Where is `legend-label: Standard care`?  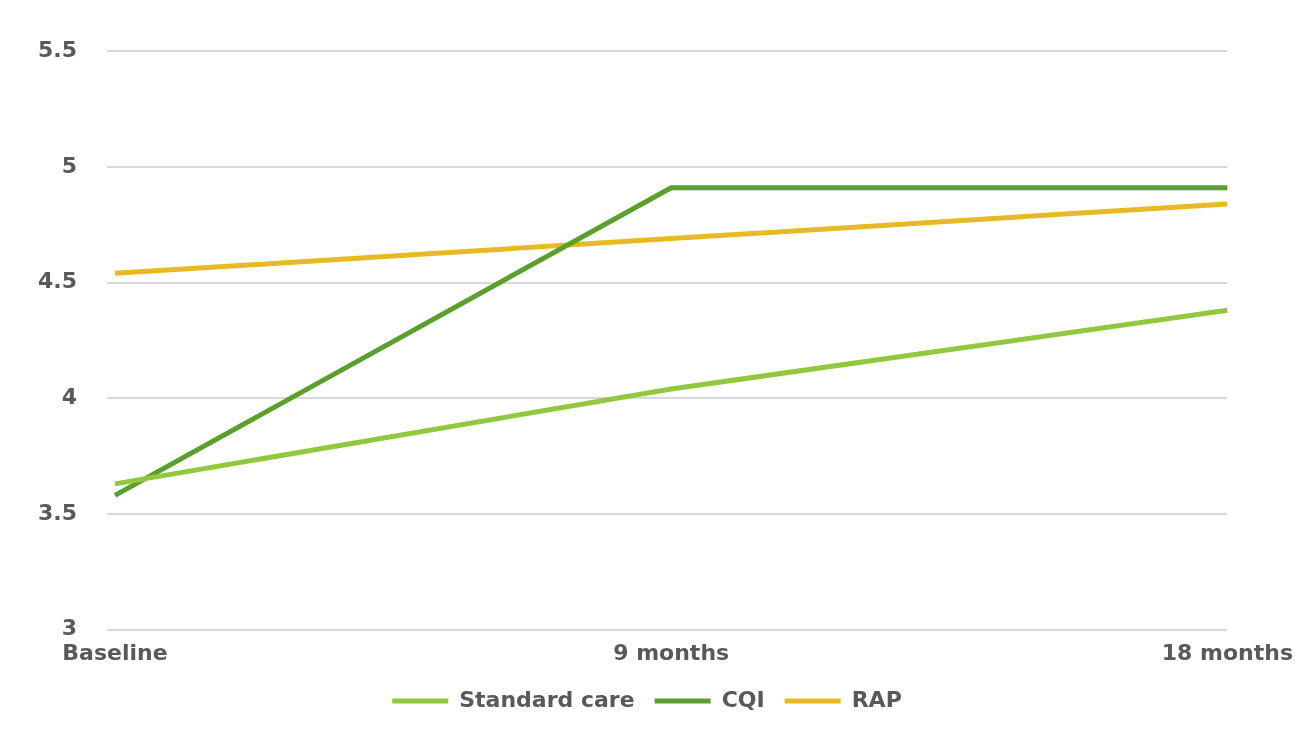
legend-label: Standard care is located at coordinates (547, 699).